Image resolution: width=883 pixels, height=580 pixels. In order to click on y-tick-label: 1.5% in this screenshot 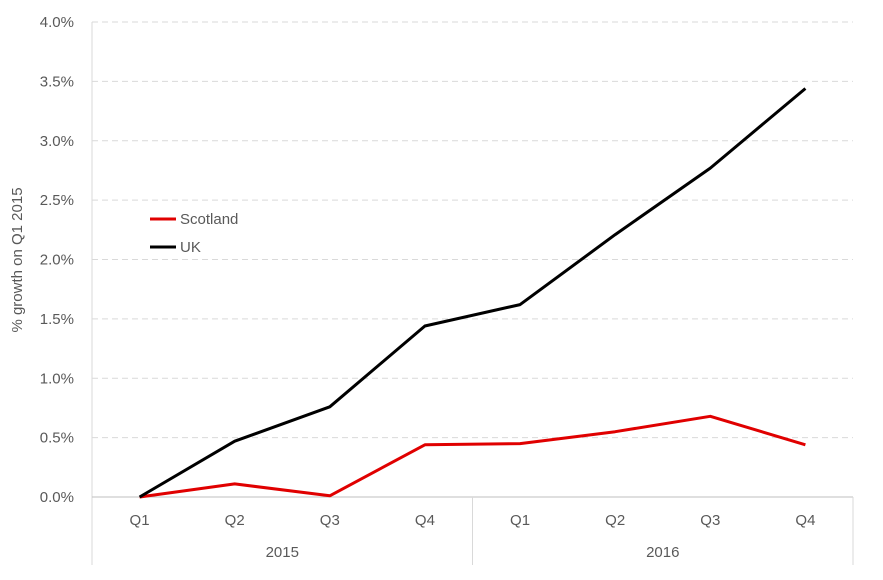, I will do `click(57, 319)`.